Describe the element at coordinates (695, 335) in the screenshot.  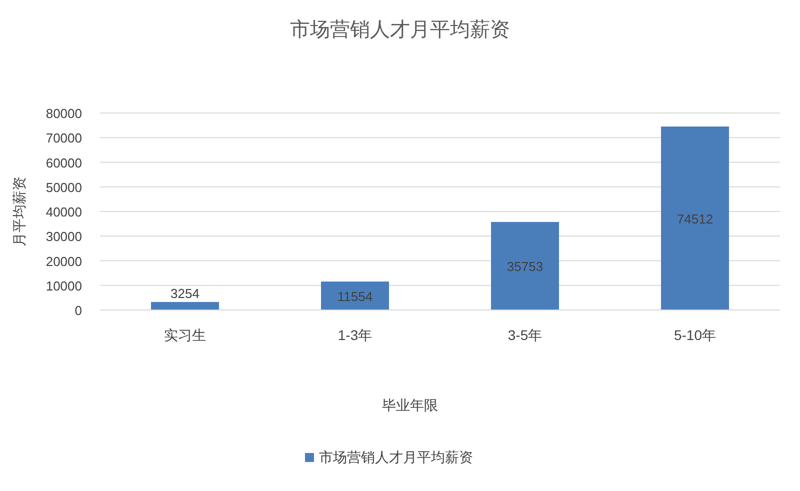
I see `x-tick-label: 5-10年` at that location.